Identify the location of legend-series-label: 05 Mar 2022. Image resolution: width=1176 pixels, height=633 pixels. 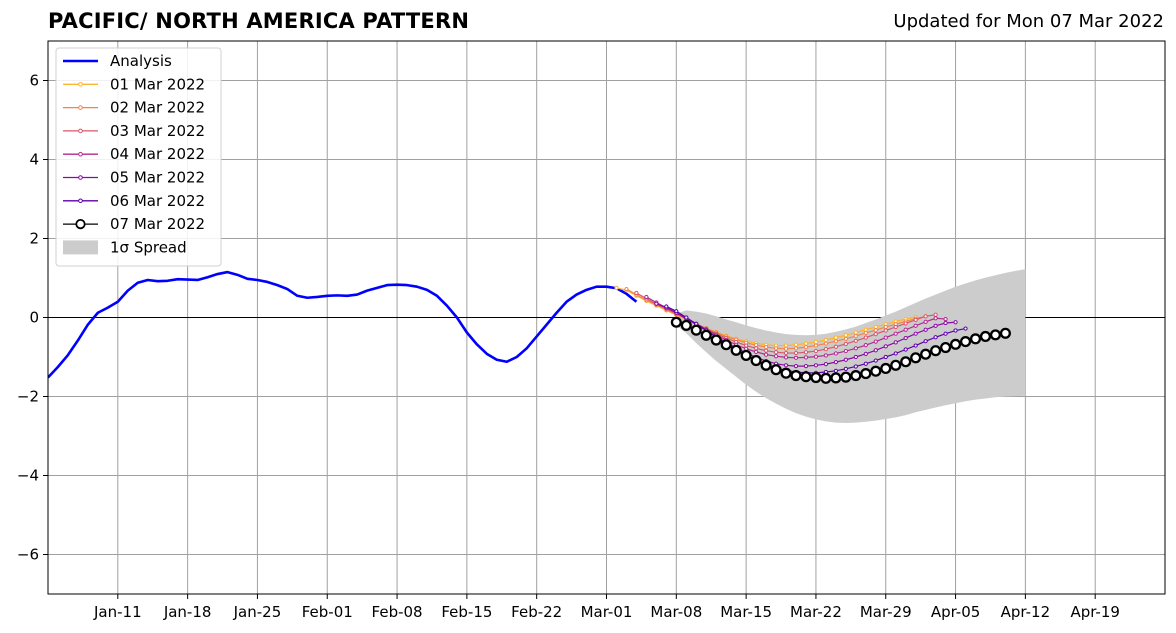
(157, 178).